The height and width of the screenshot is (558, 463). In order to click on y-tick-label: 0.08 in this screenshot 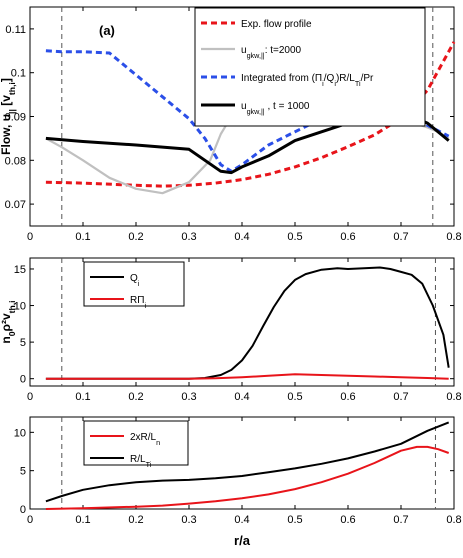, I will do `click(15, 161)`.